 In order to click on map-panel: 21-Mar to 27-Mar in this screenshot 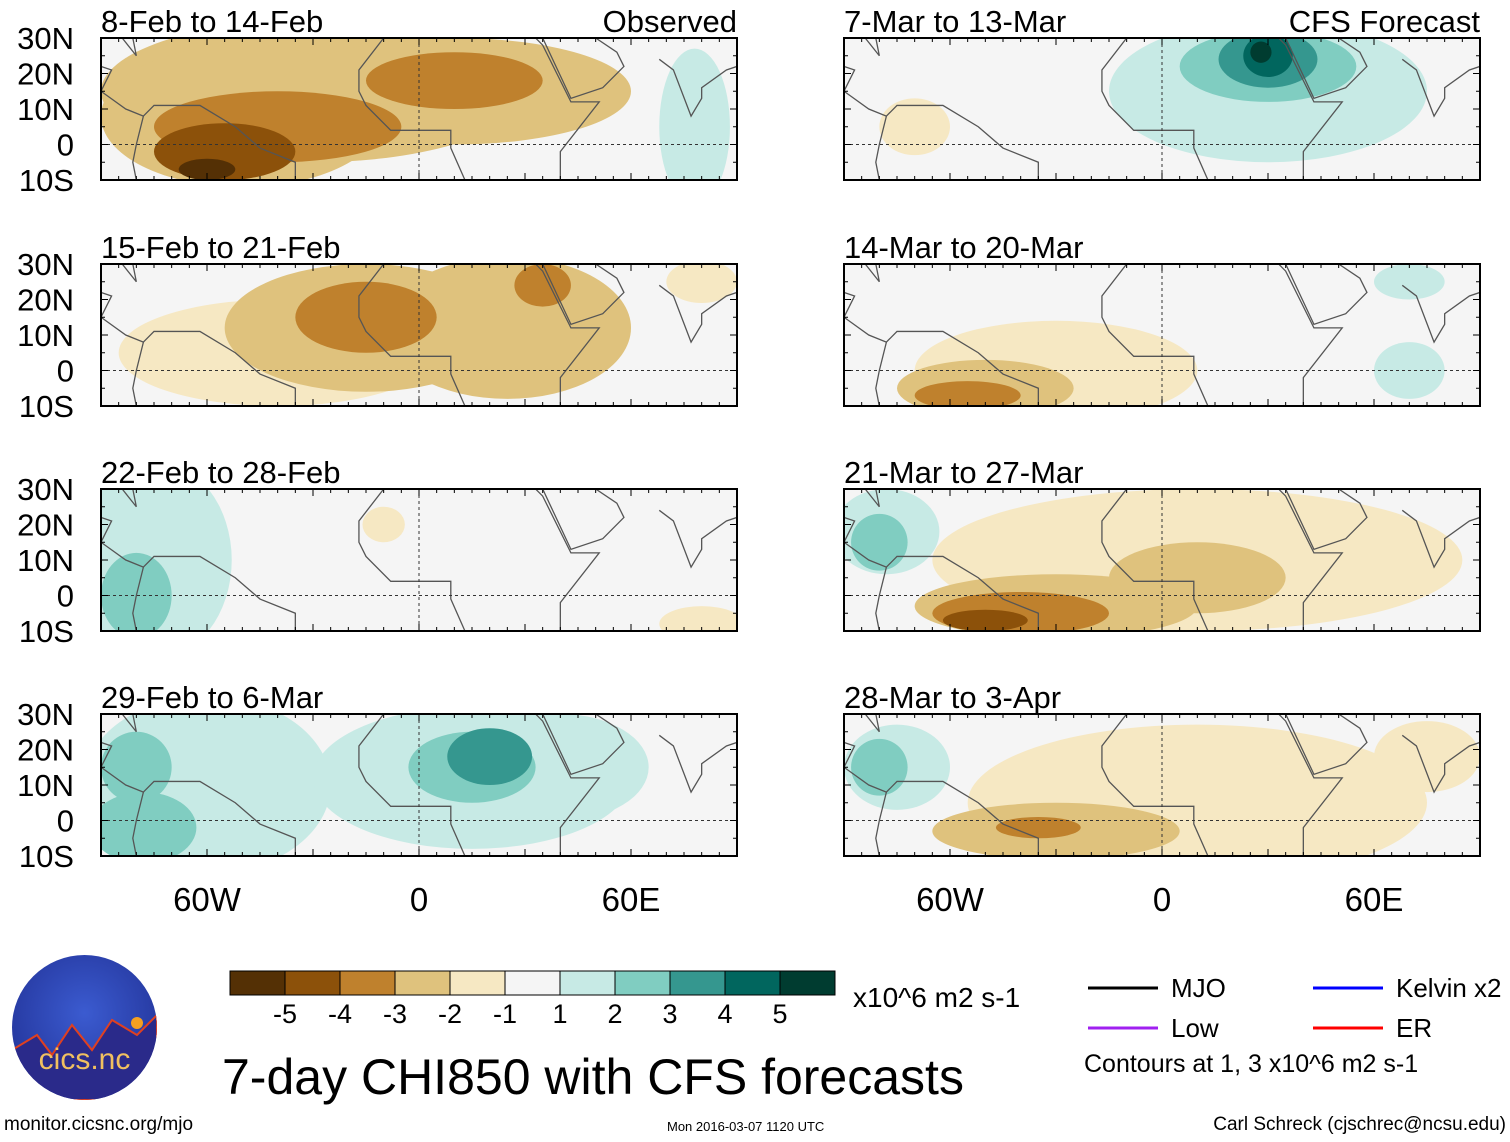, I will do `click(1162, 543)`.